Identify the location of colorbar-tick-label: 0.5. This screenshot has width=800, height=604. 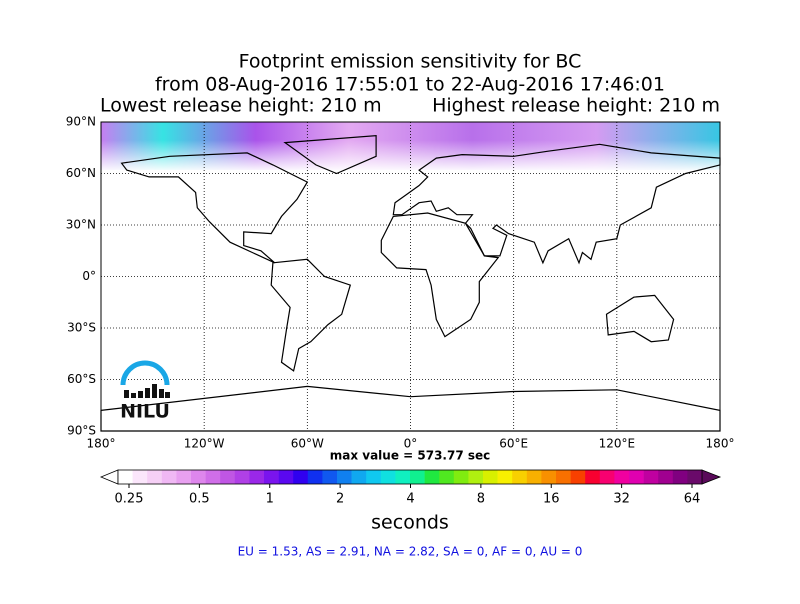
(199, 499).